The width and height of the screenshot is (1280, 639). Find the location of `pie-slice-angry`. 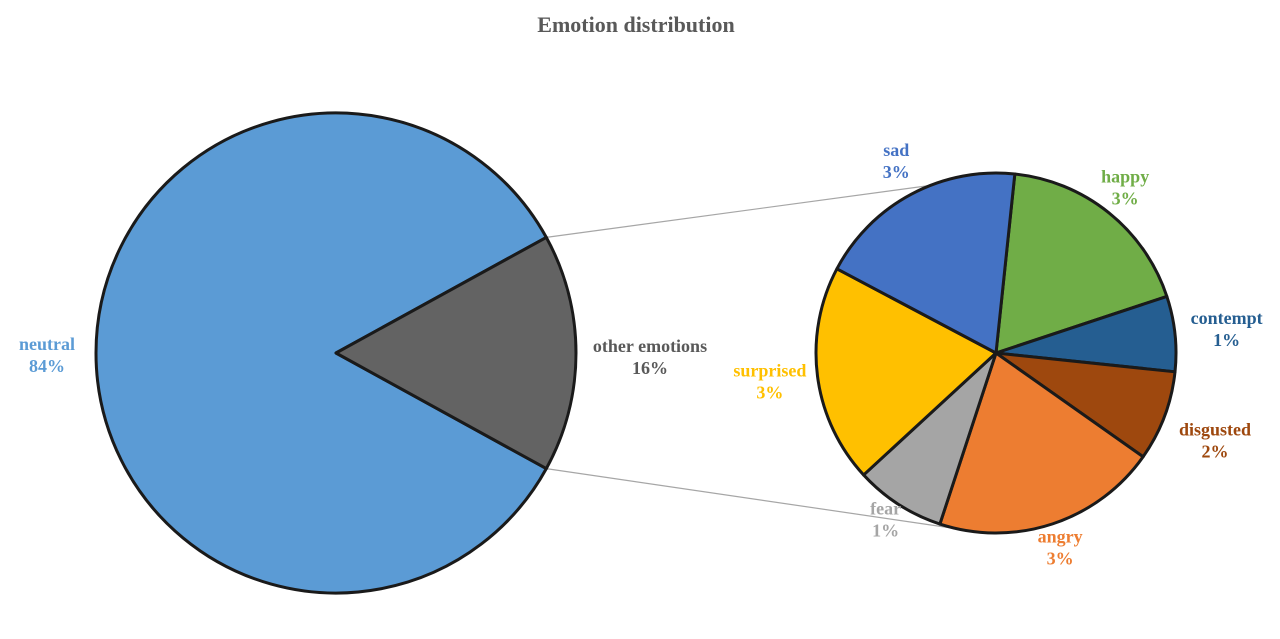

pie-slice-angry is located at coordinates (1041, 443).